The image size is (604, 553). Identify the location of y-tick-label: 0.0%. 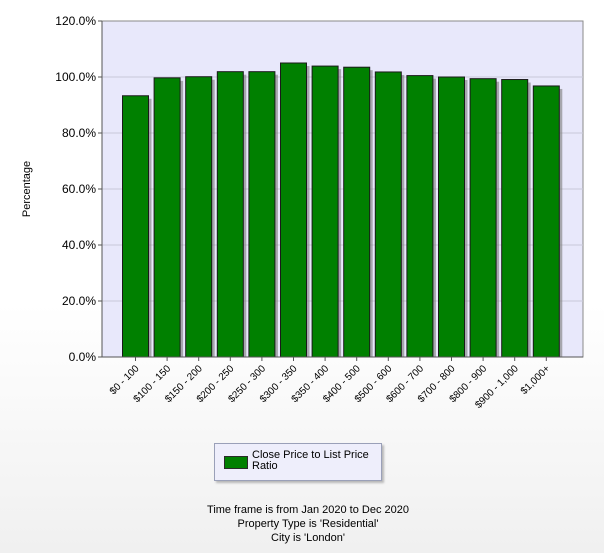
(83, 357).